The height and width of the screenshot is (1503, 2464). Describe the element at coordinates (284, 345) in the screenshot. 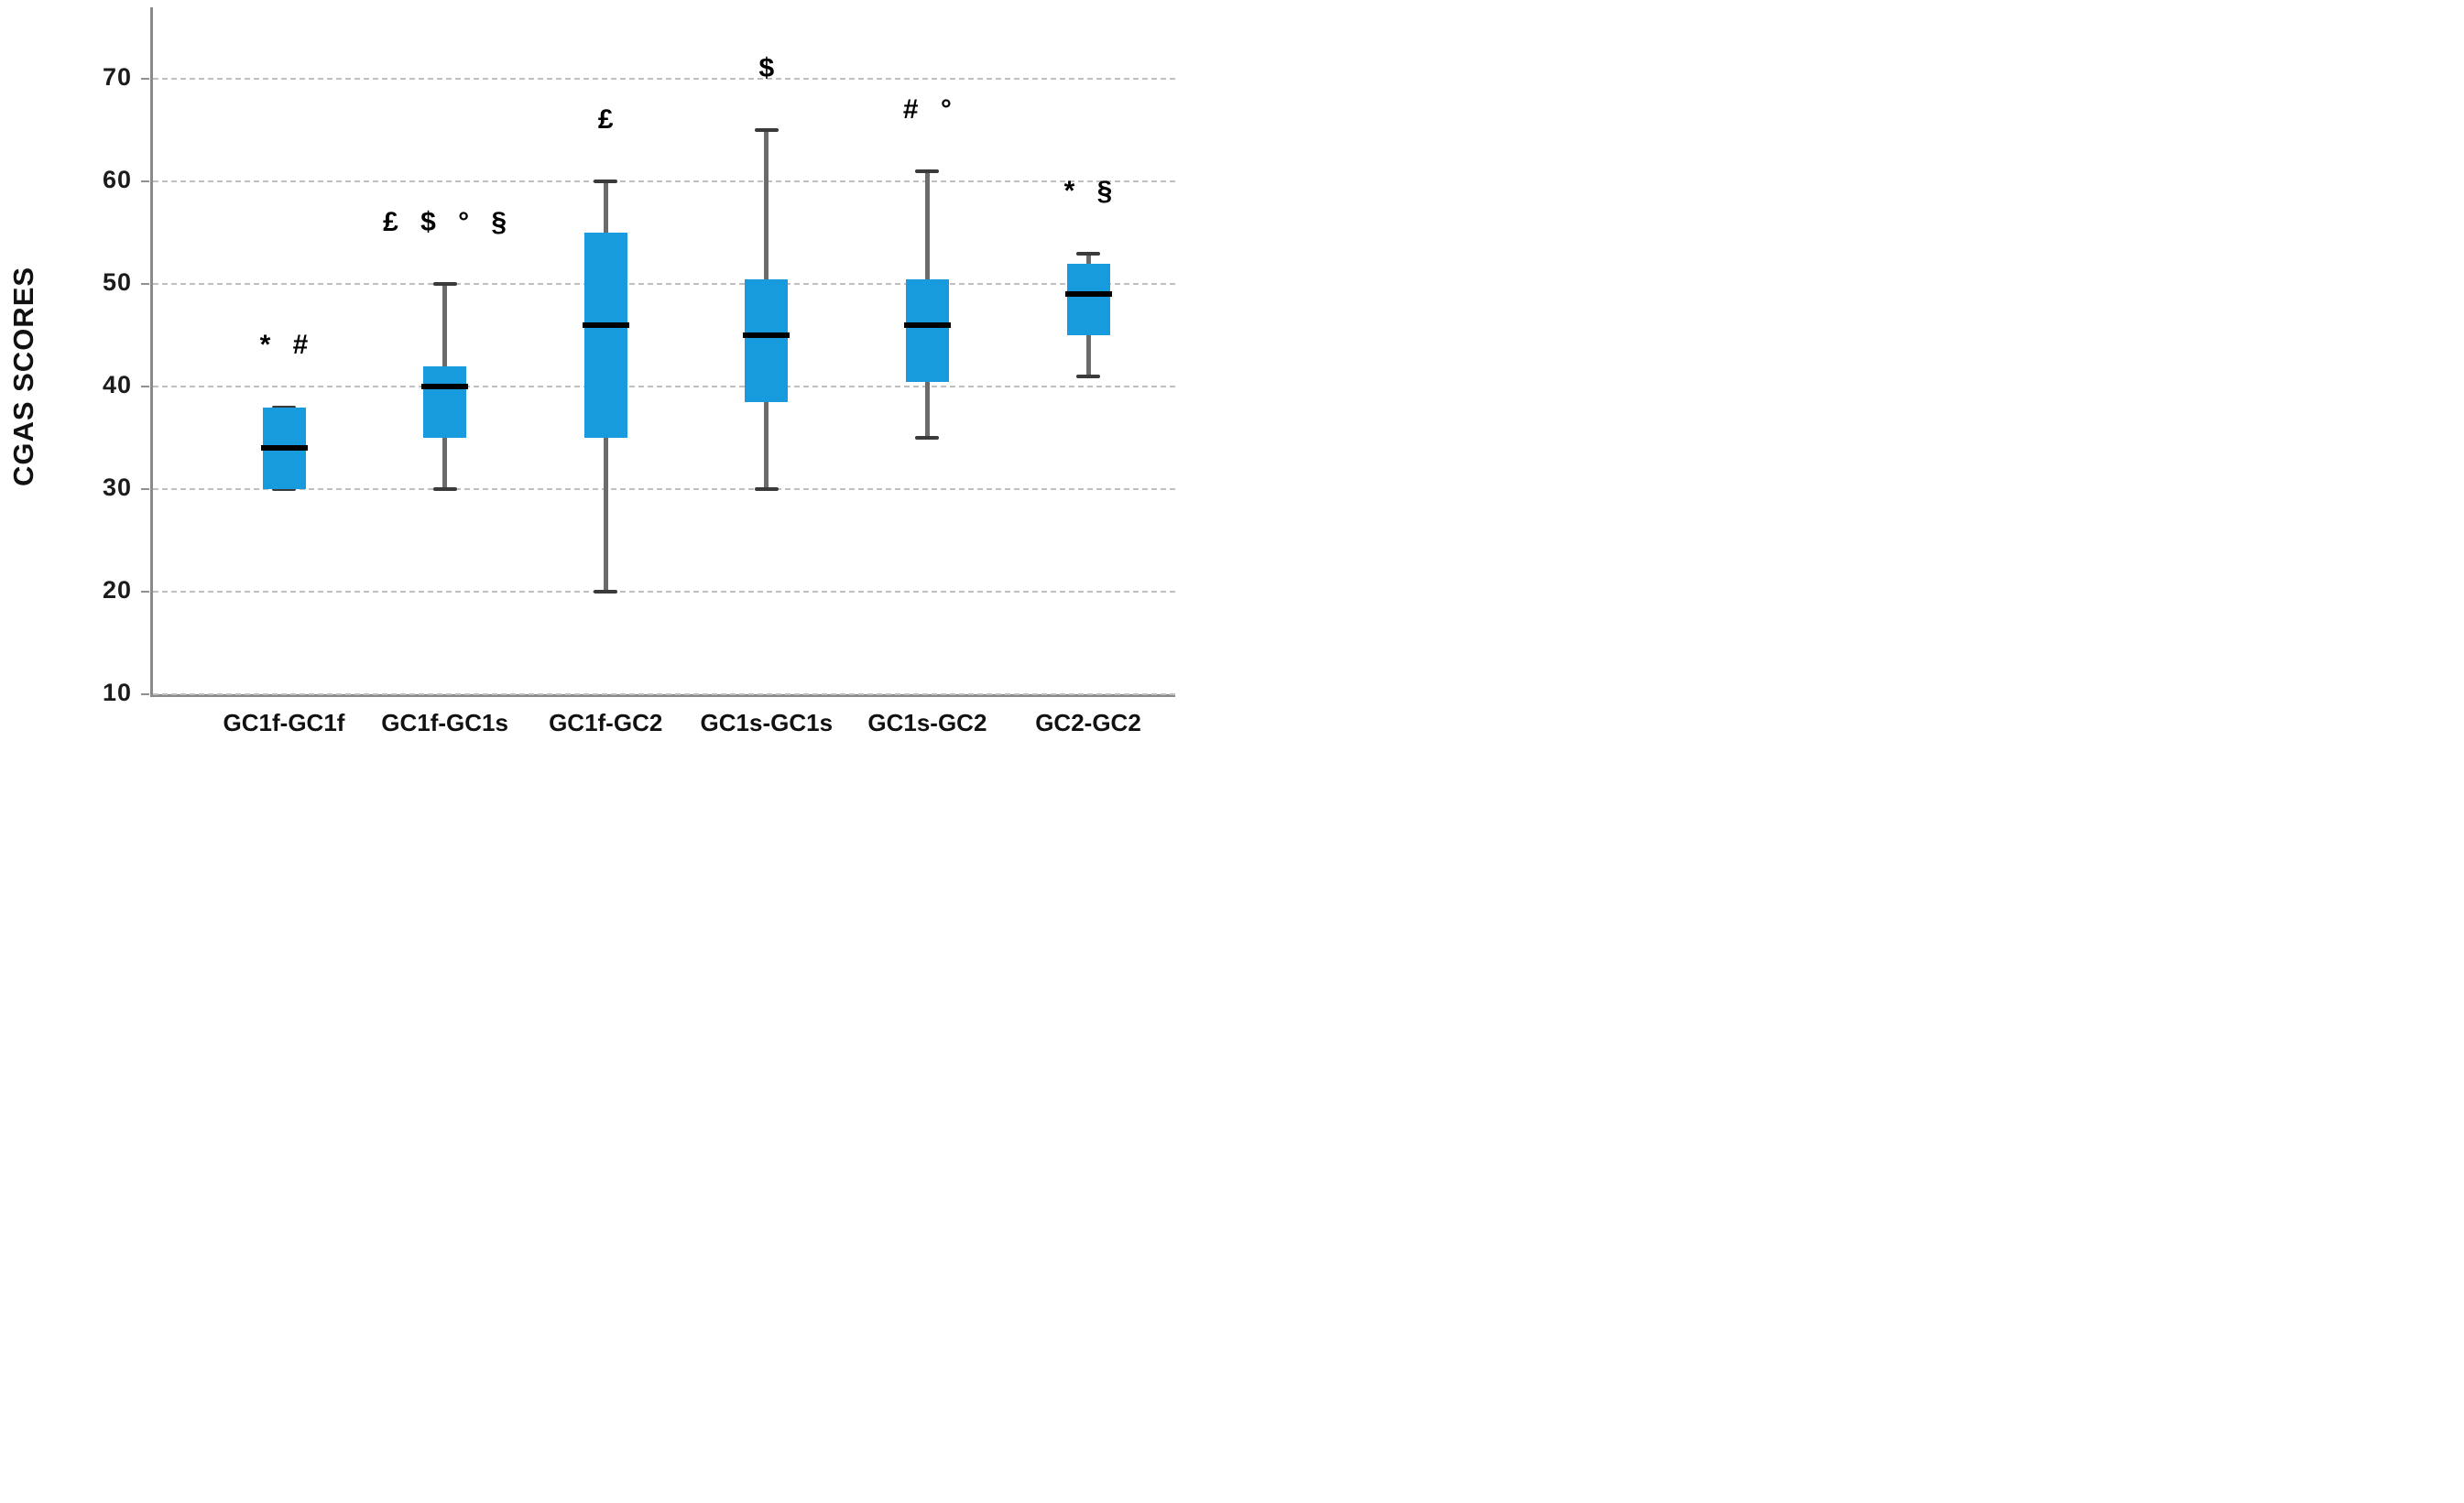

I see `significance-annotation: * #` at that location.